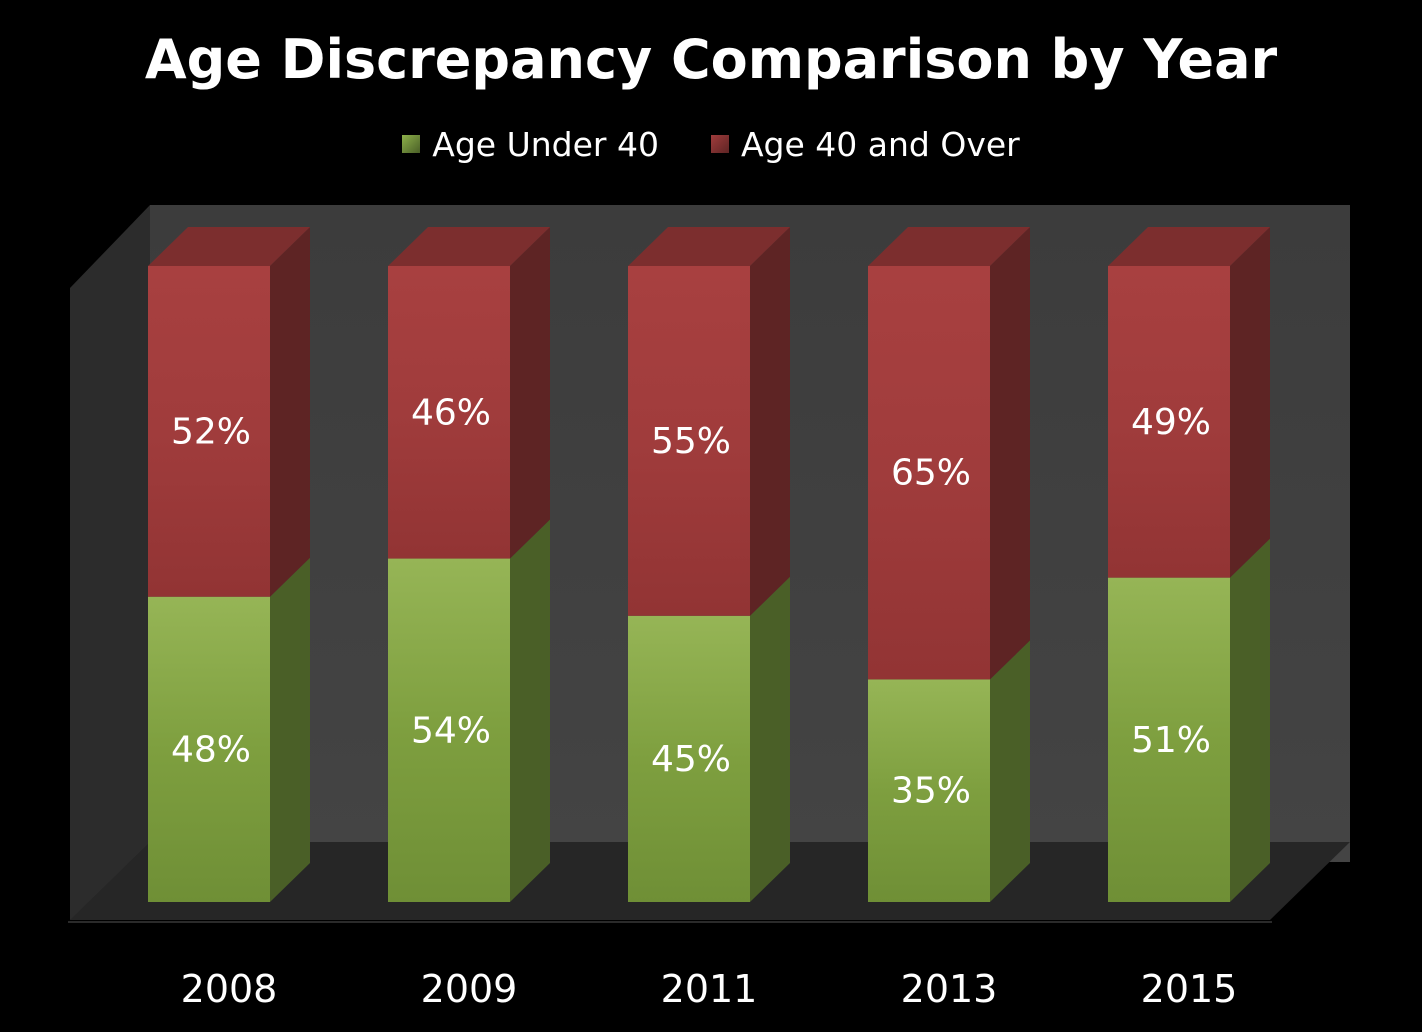  I want to click on data-label-40-and-over-2015: 49%, so click(1171, 422).